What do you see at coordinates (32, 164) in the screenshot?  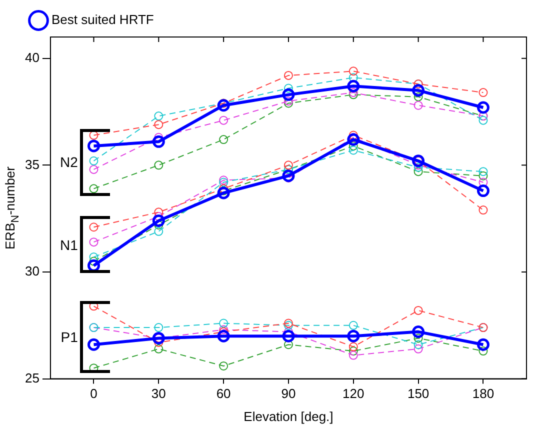 I see `y-tick-label: 35` at bounding box center [32, 164].